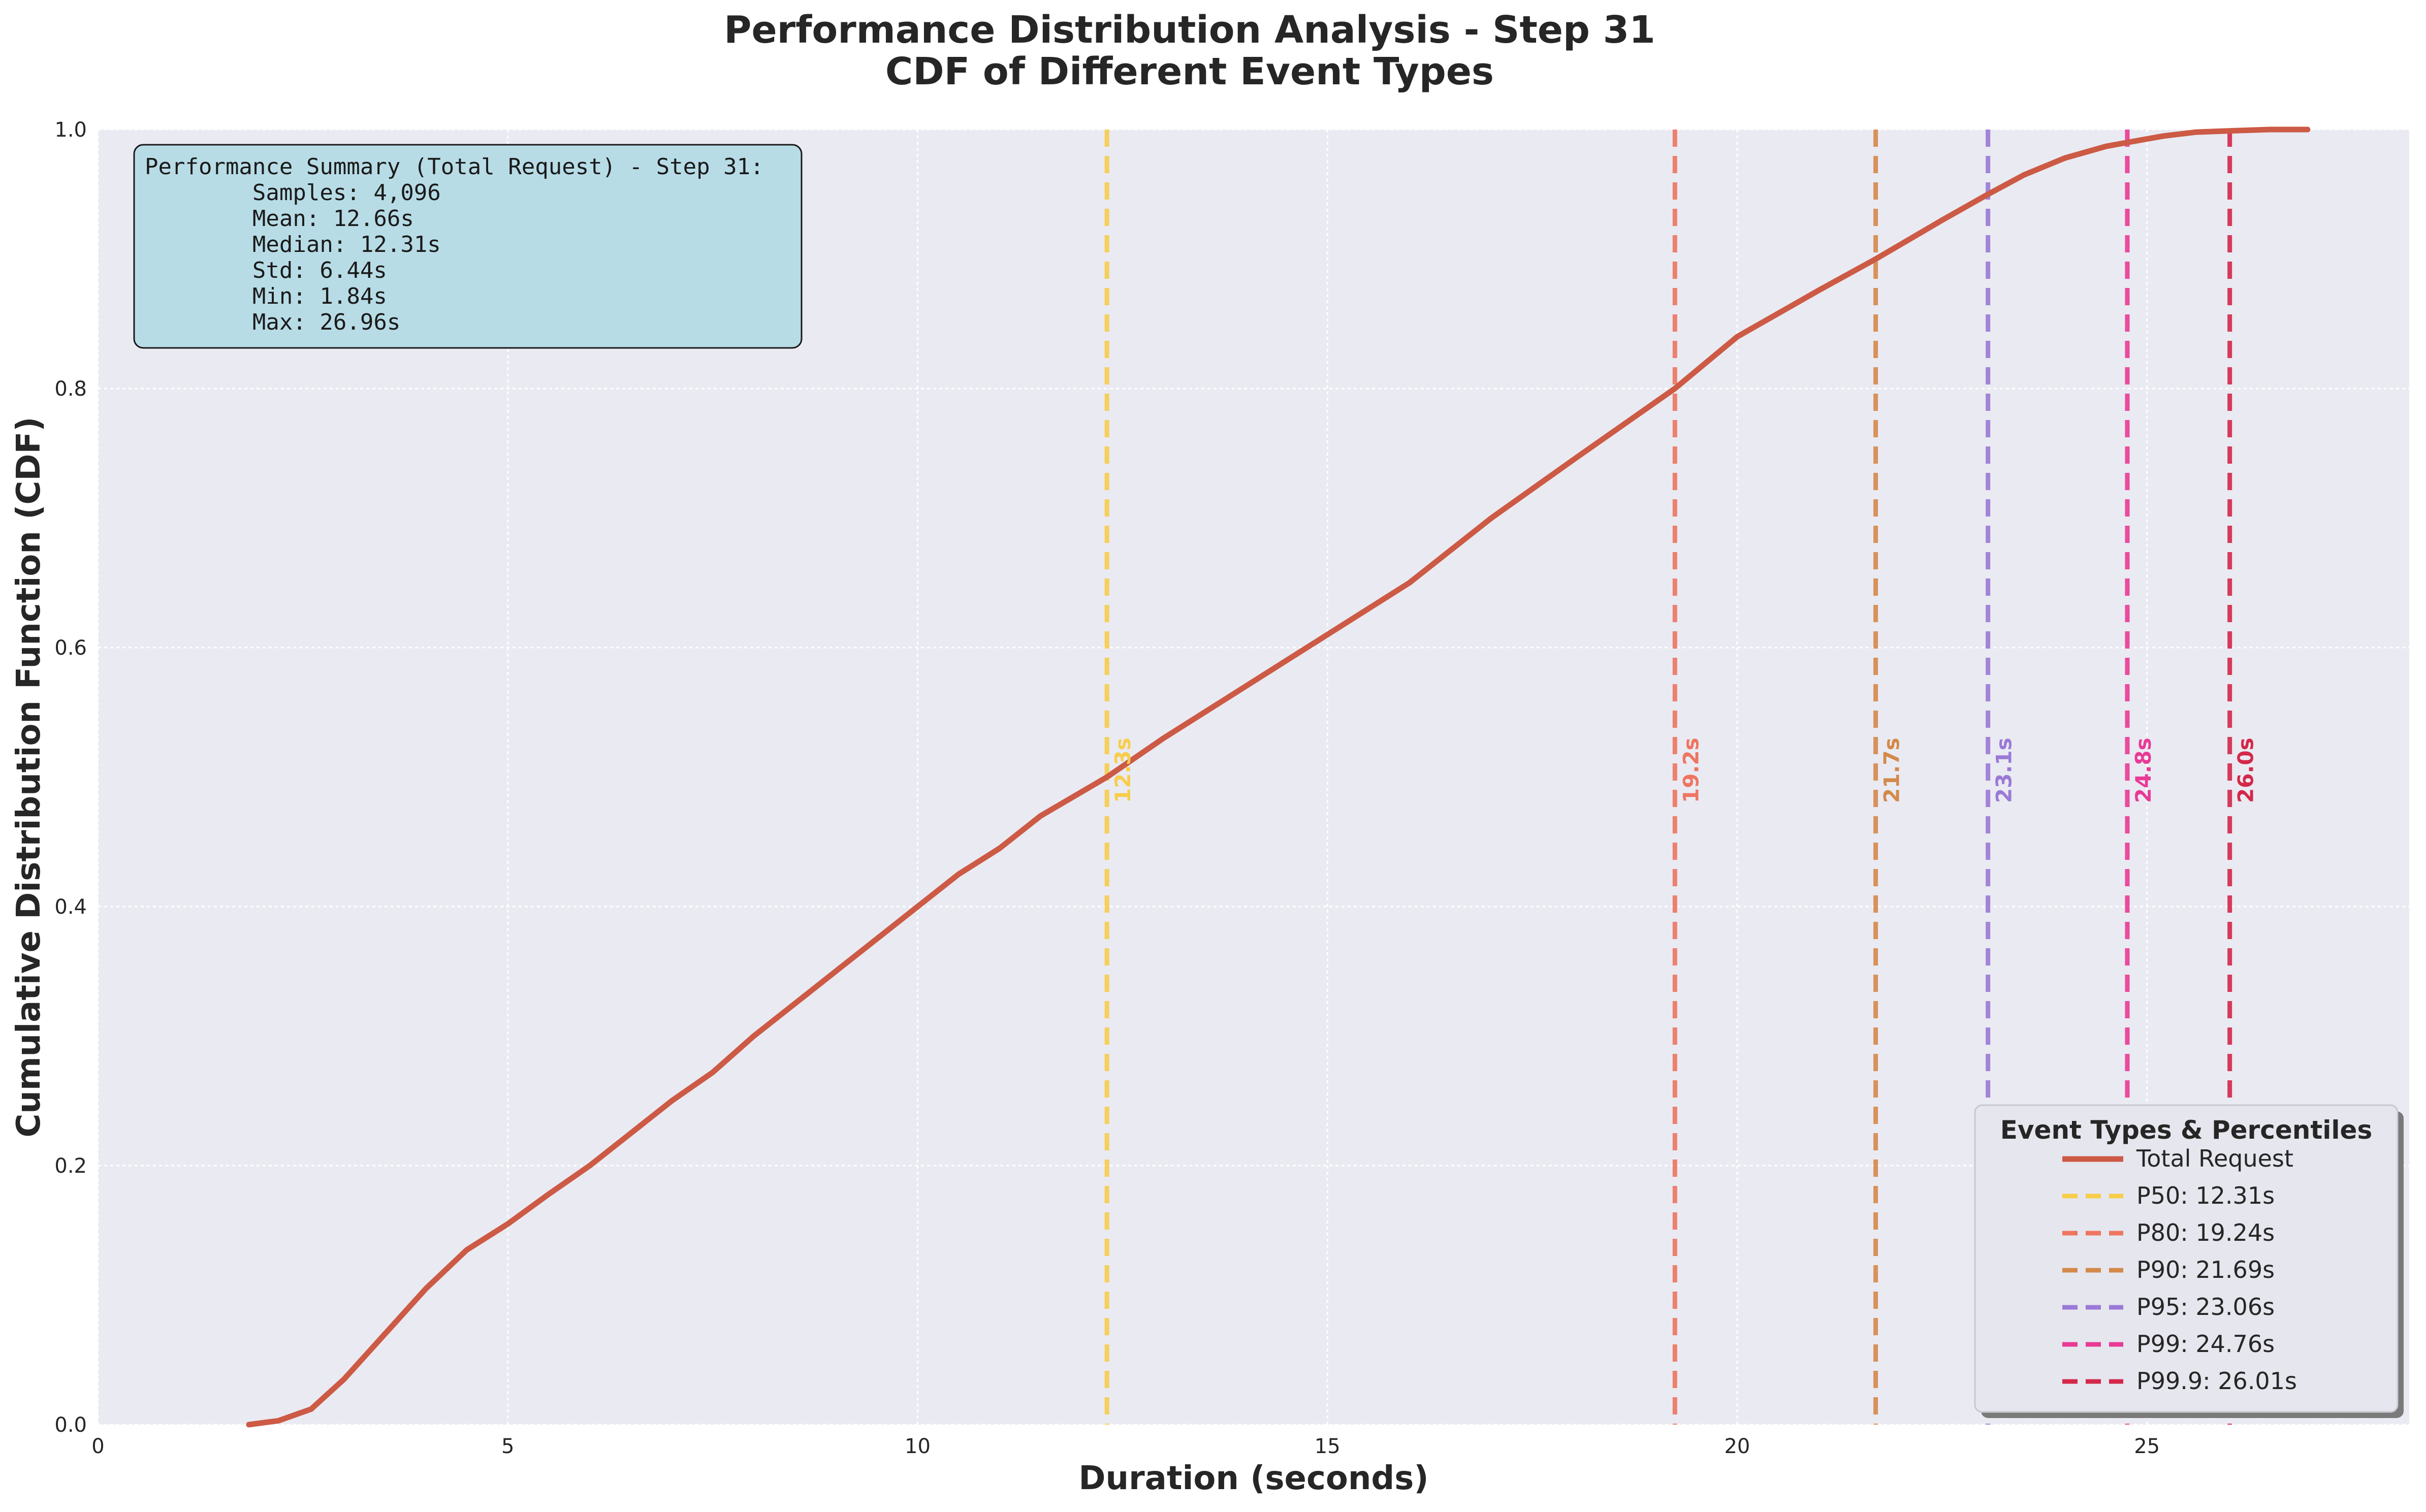 The width and height of the screenshot is (2426, 1512). What do you see at coordinates (1253, 1478) in the screenshot?
I see `x-axis-label: Duration (seconds)` at bounding box center [1253, 1478].